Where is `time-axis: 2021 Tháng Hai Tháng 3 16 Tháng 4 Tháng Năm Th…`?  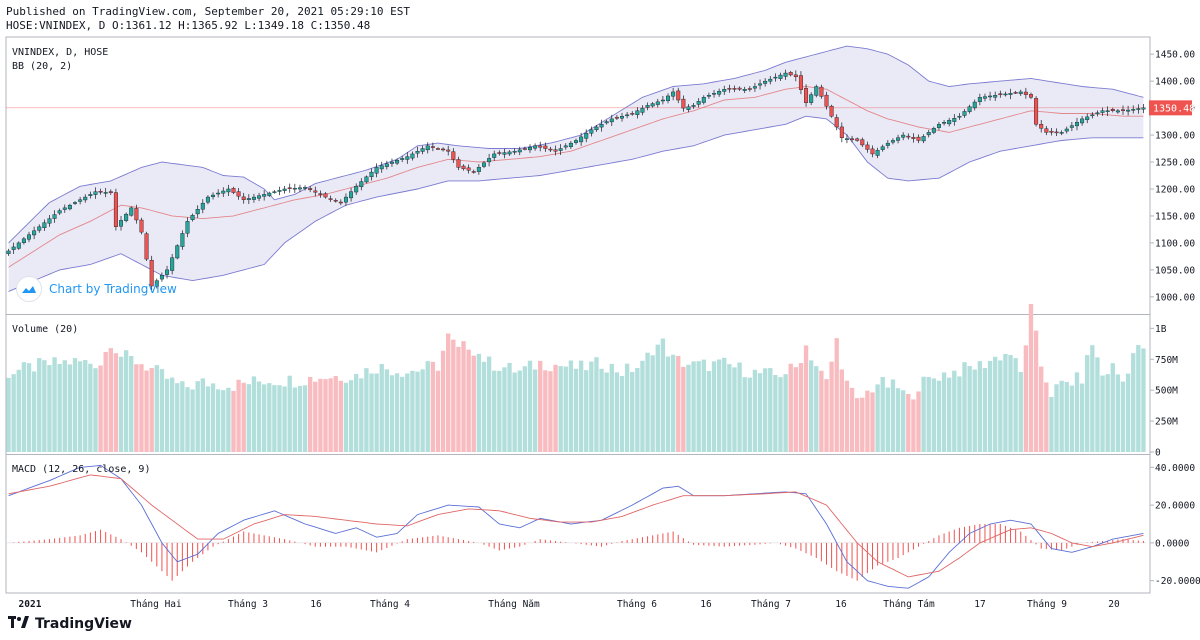 time-axis: 2021 Tháng Hai Tháng 3 16 Tháng 4 Tháng Năm Th… is located at coordinates (569, 604).